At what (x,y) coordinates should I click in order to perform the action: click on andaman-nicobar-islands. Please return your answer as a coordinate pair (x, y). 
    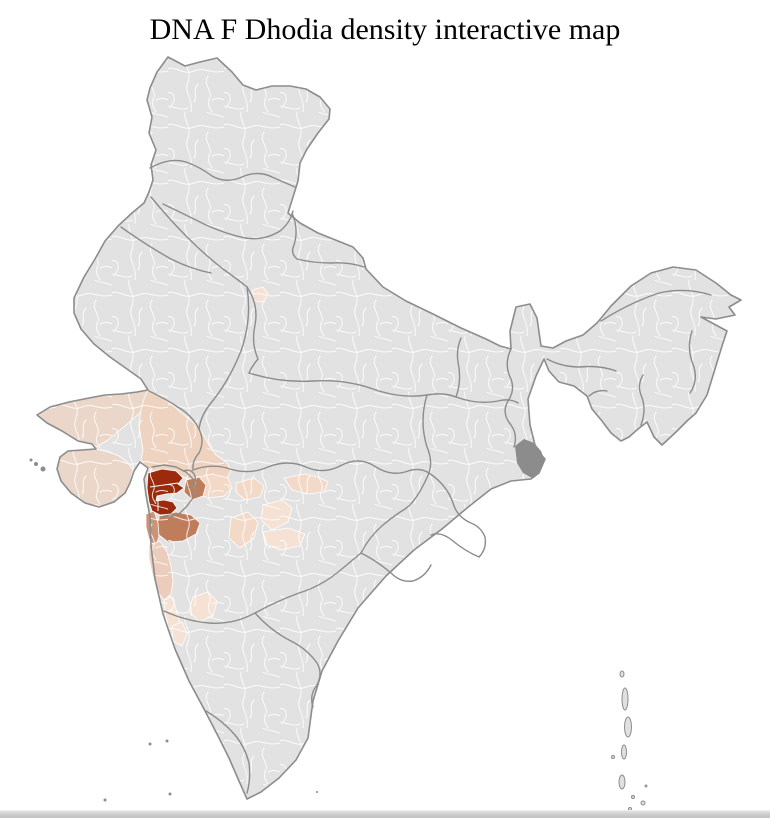
    Looking at the image, I should click on (629, 740).